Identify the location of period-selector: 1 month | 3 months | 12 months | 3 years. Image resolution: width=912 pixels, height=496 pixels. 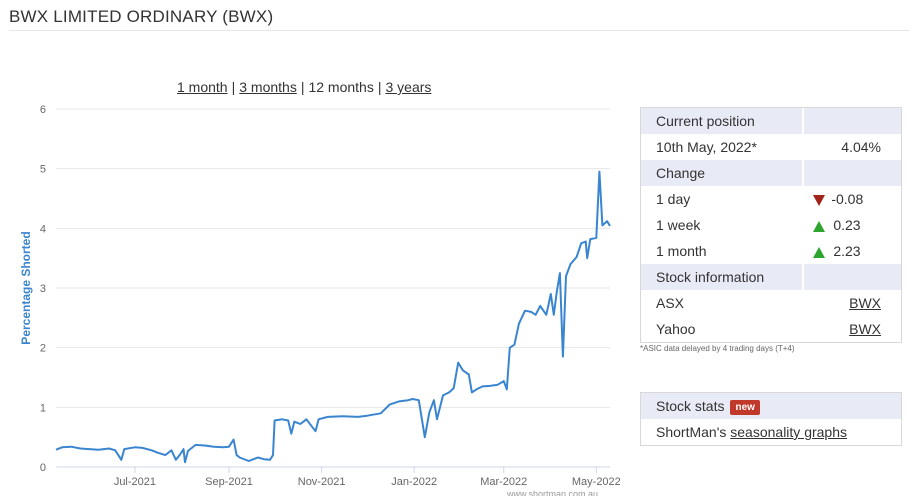
(304, 87).